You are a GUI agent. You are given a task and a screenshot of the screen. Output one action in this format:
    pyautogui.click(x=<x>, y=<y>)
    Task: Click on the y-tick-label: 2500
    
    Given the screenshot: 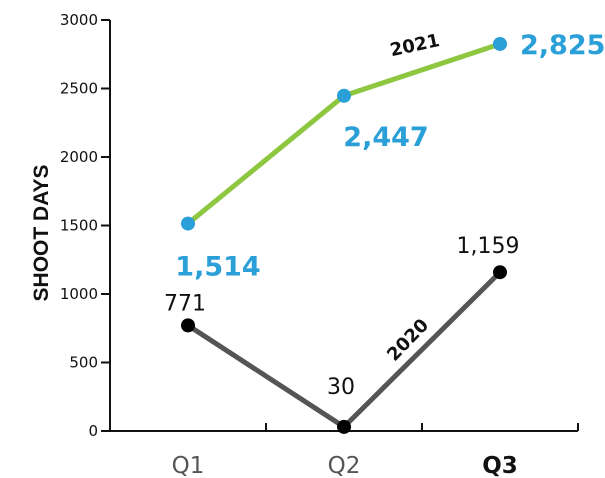 What is the action you would take?
    pyautogui.click(x=79, y=89)
    